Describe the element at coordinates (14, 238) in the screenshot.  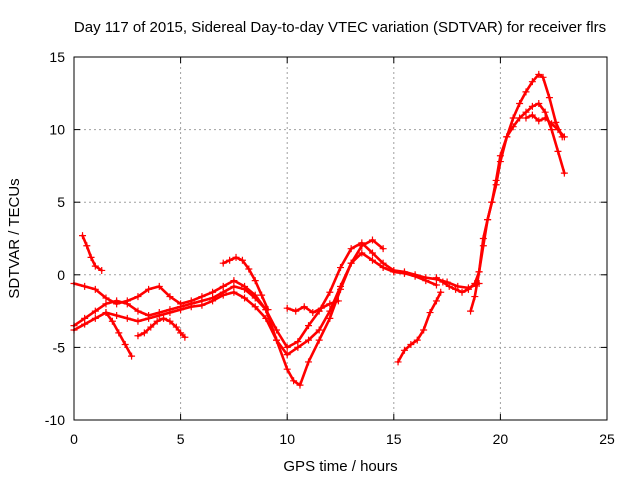
I see `y-axis-title: SDTVAR / TECUs` at that location.